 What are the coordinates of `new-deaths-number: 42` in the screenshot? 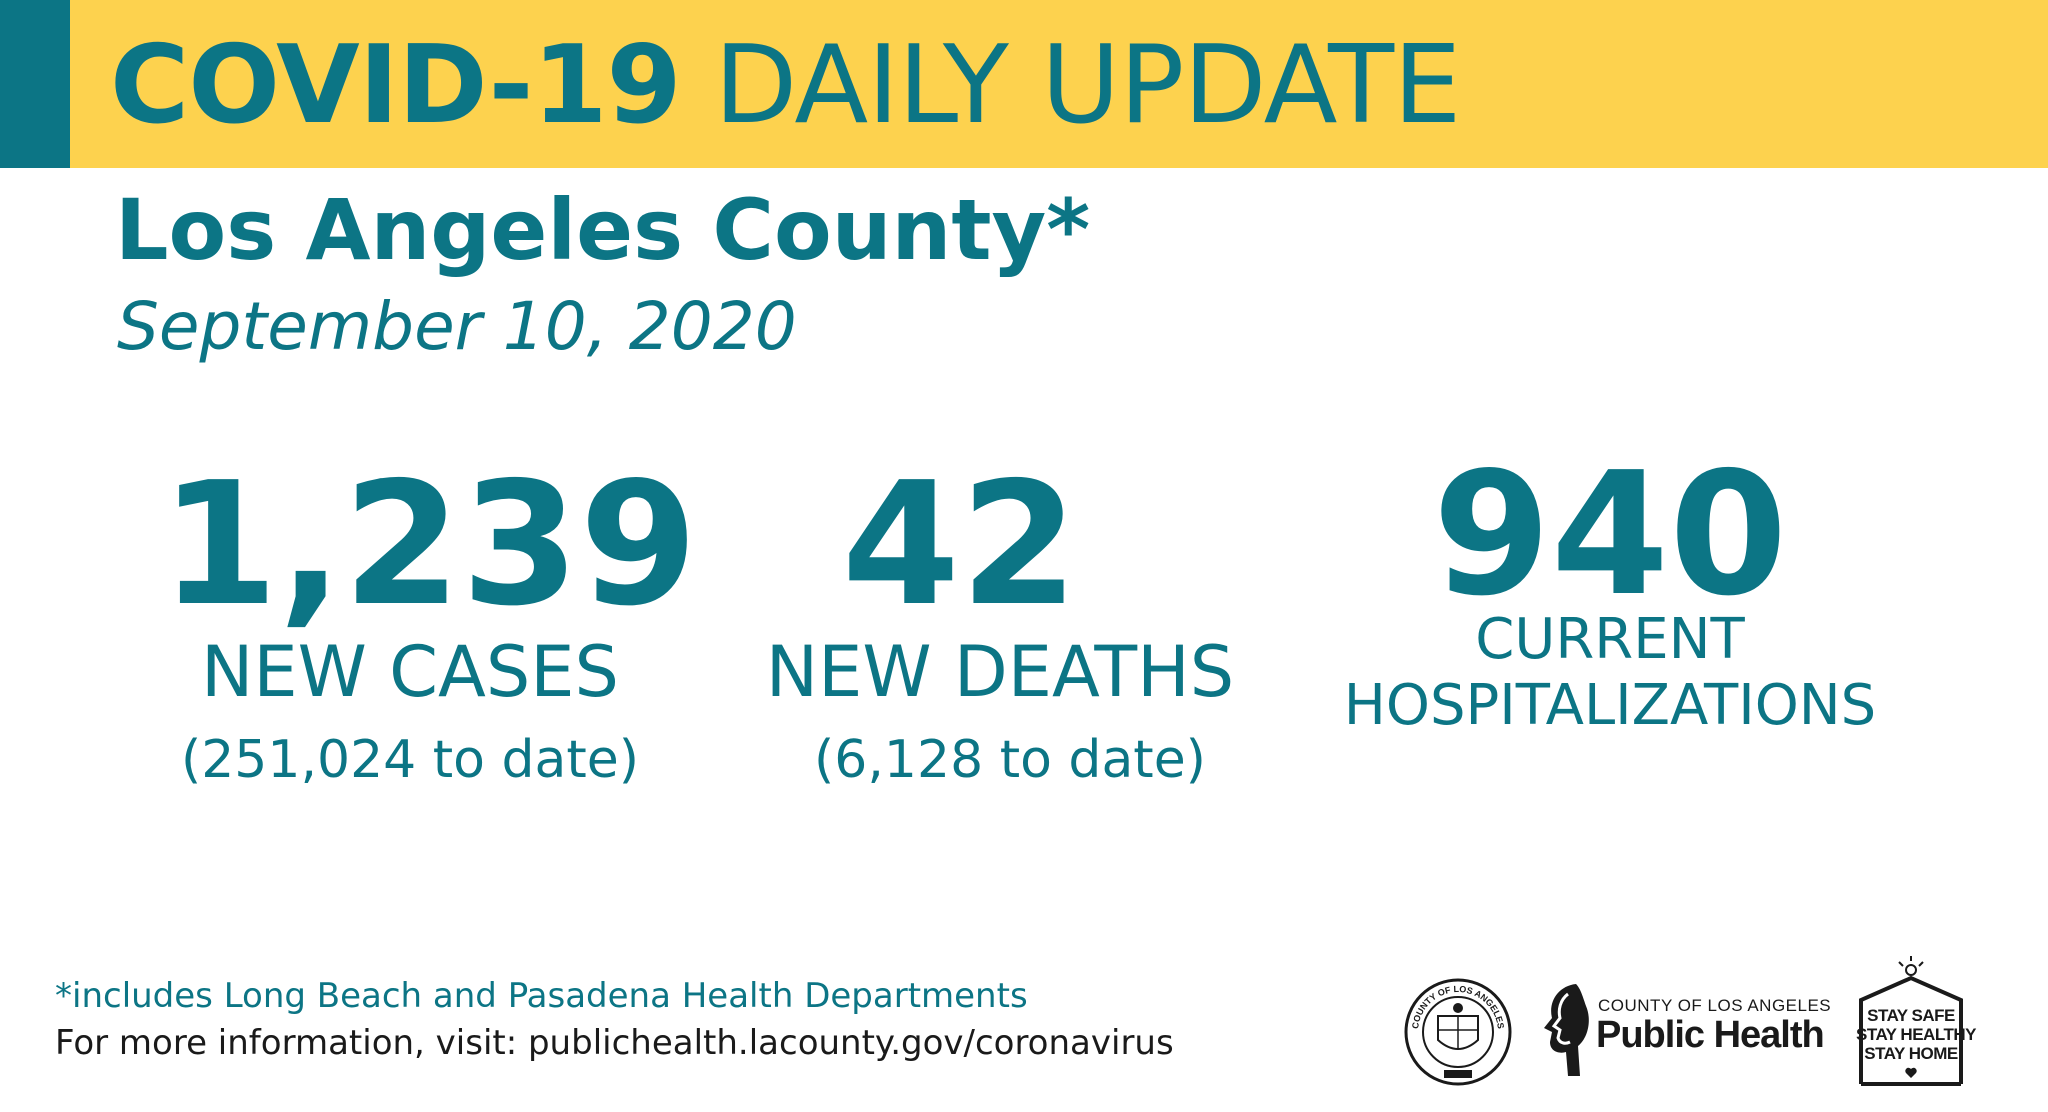 It's located at (960, 545).